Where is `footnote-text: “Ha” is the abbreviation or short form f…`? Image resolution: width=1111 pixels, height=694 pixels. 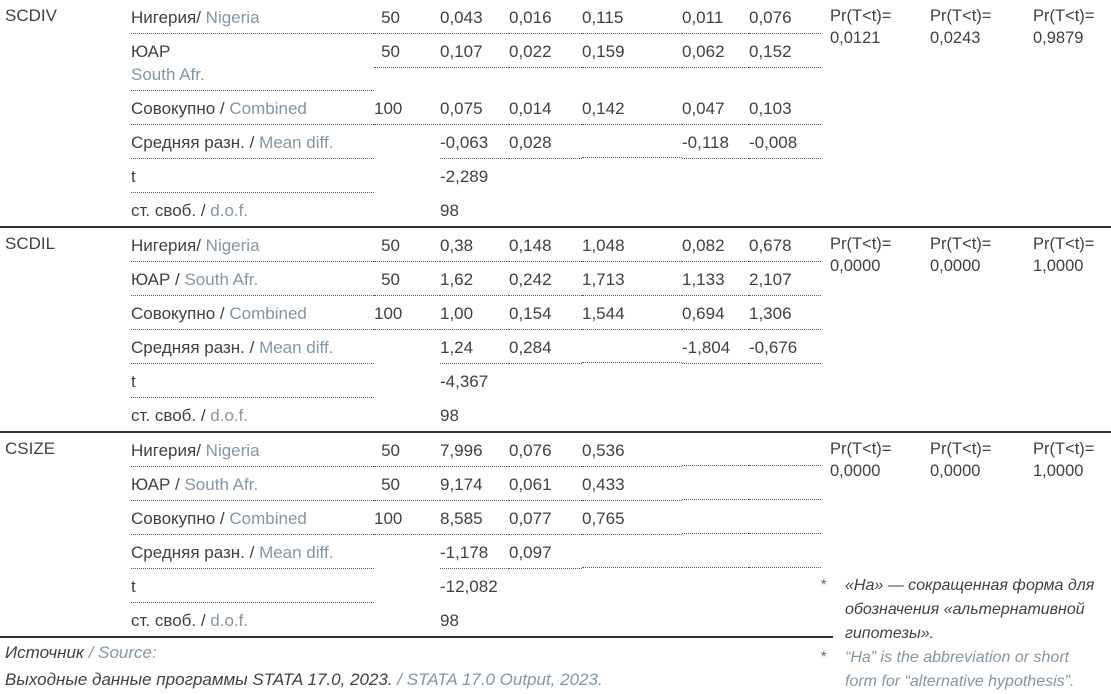 footnote-text: “Ha” is the abbreviation or short form f… is located at coordinates (960, 669).